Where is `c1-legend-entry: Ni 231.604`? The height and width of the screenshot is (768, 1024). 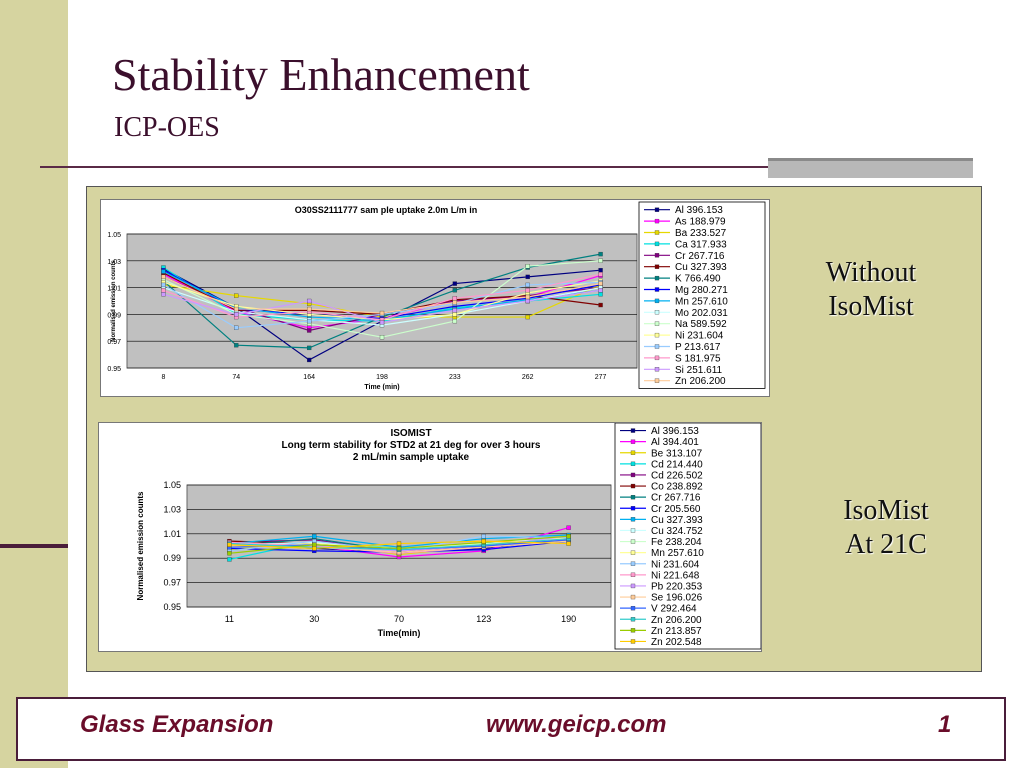
c1-legend-entry: Ni 231.604 is located at coordinates (699, 336).